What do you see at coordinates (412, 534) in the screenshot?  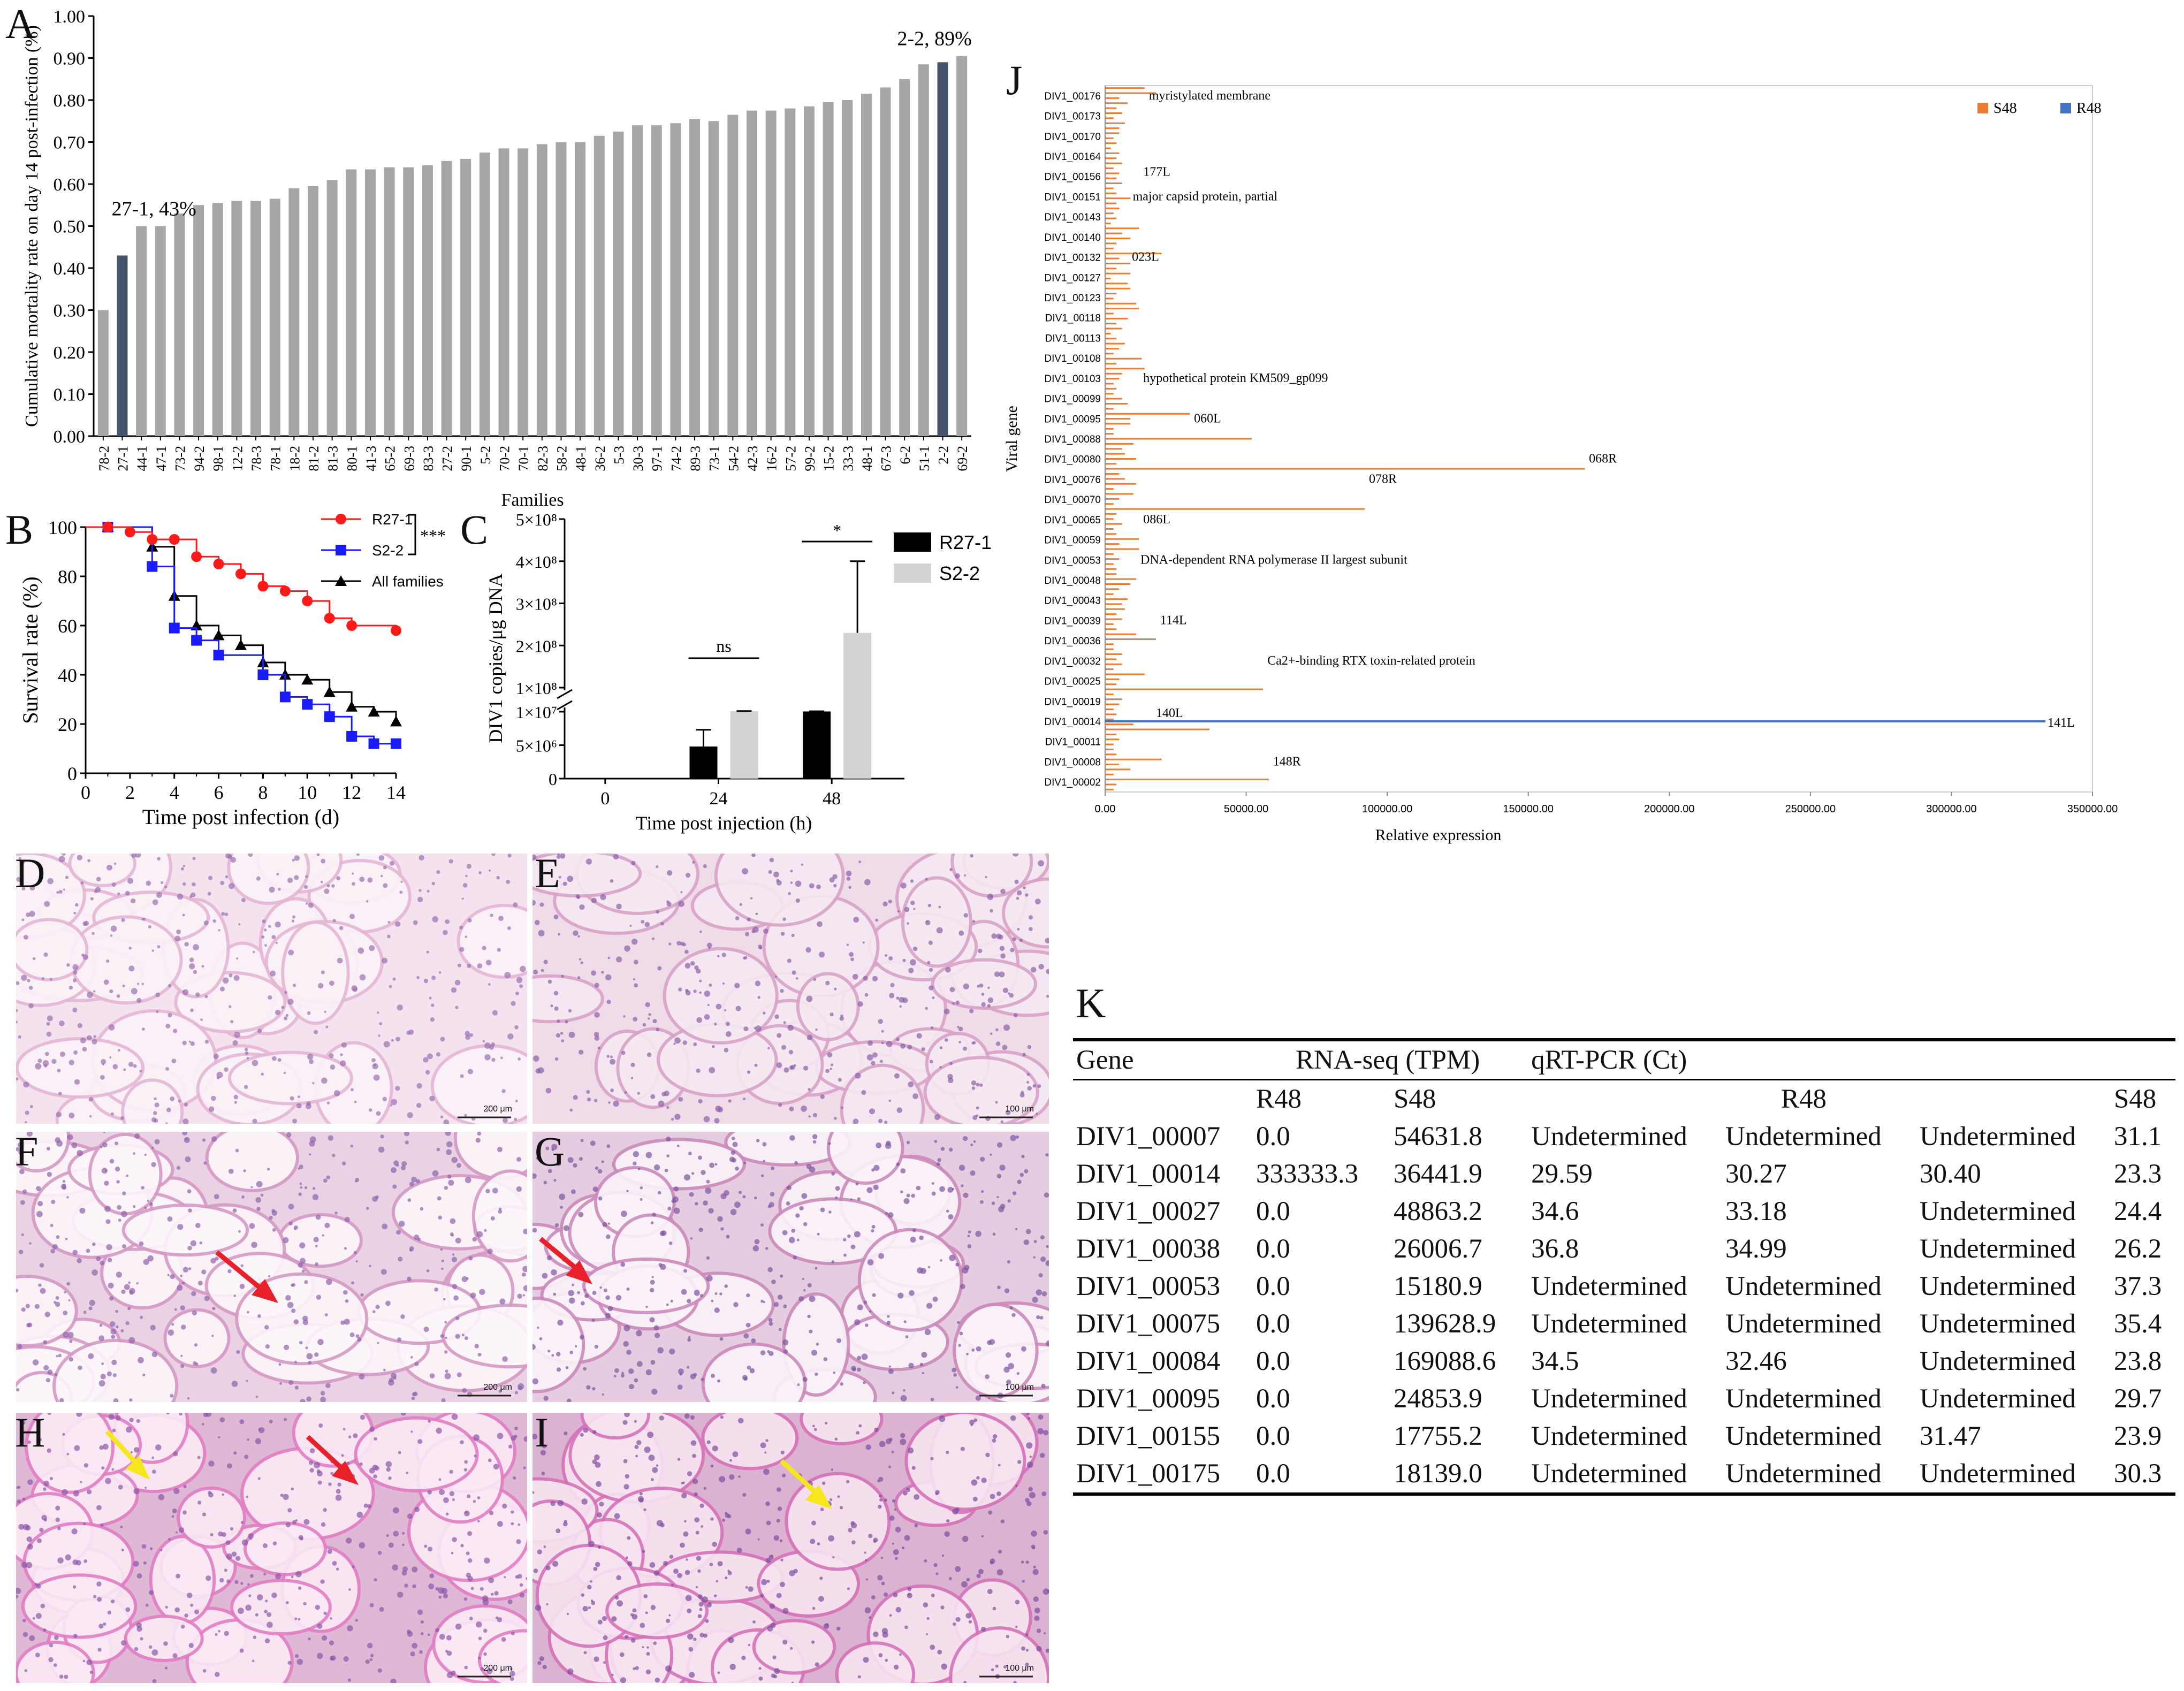 I see `significance-bracket` at bounding box center [412, 534].